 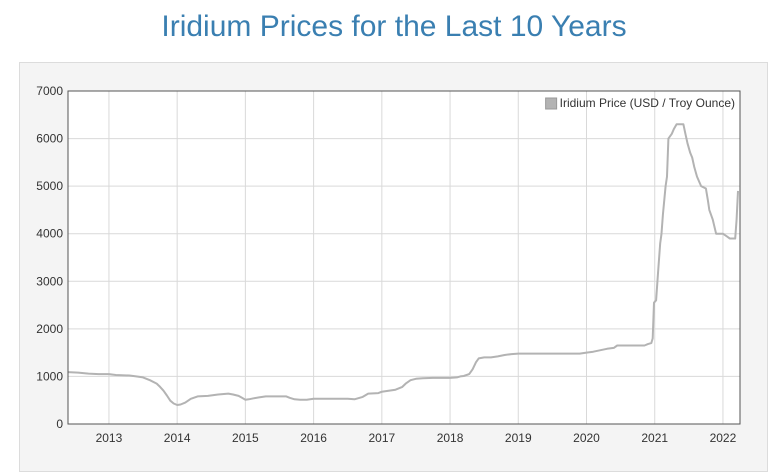 I want to click on x-tick-label: 2017, so click(x=381, y=438).